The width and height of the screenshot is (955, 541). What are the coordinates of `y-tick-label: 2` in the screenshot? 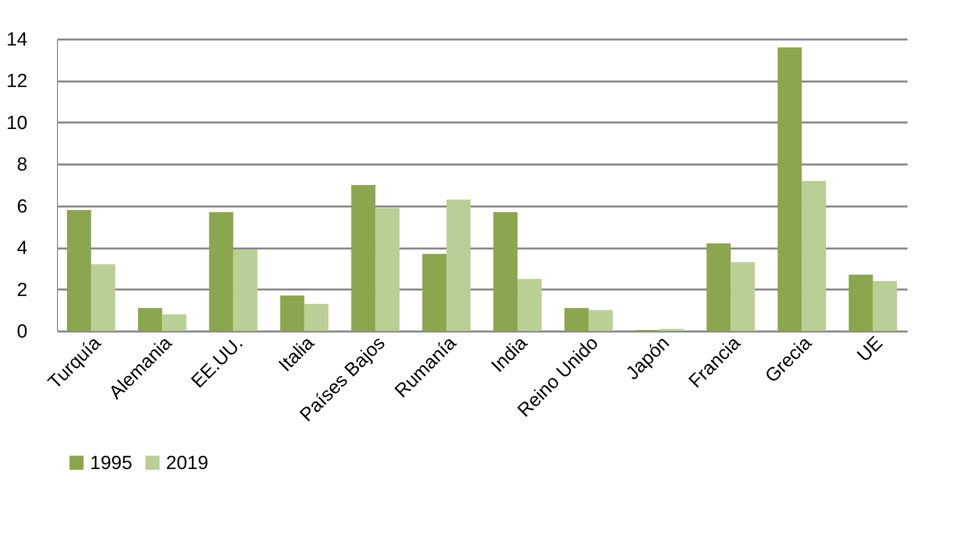 It's located at (22, 290).